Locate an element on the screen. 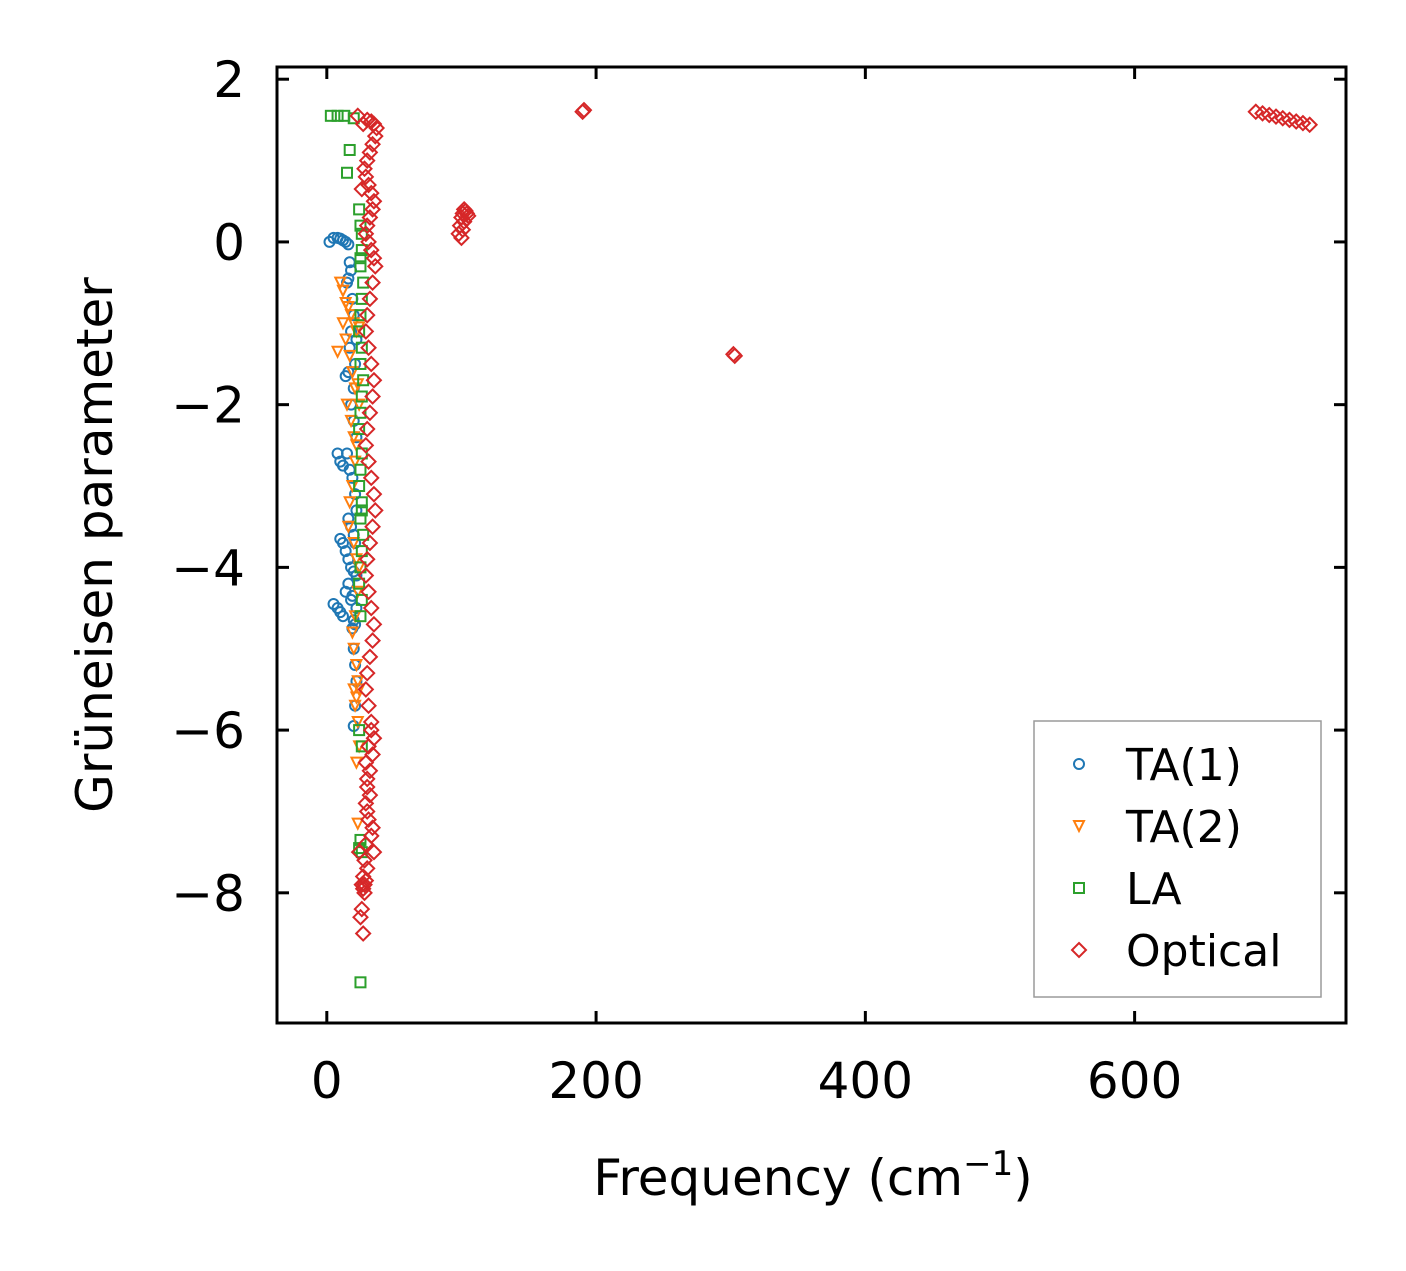 The height and width of the screenshot is (1271, 1406). y-tick-label: −2 is located at coordinates (208, 406).